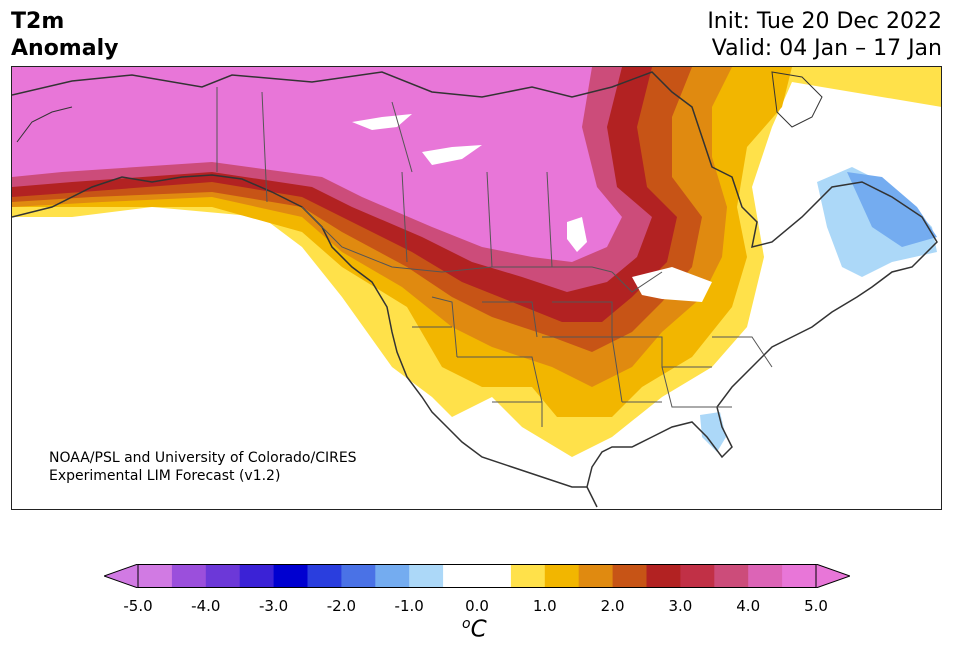 This screenshot has height=656, width=953. What do you see at coordinates (672, 284) in the screenshot?
I see `great-lakes` at bounding box center [672, 284].